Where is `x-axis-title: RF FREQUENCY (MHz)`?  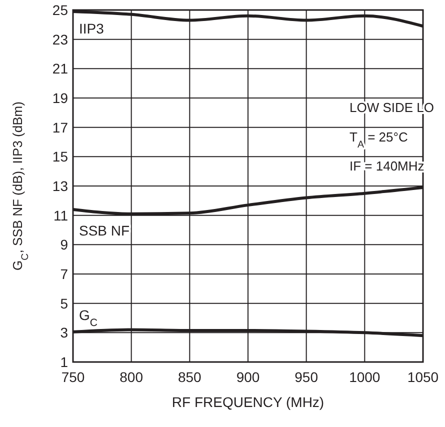 x-axis-title: RF FREQUENCY (MHz) is located at coordinates (248, 402).